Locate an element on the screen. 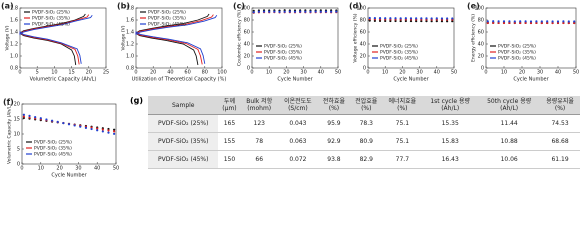  y-tick-label: 0 is located at coordinates (364, 69).